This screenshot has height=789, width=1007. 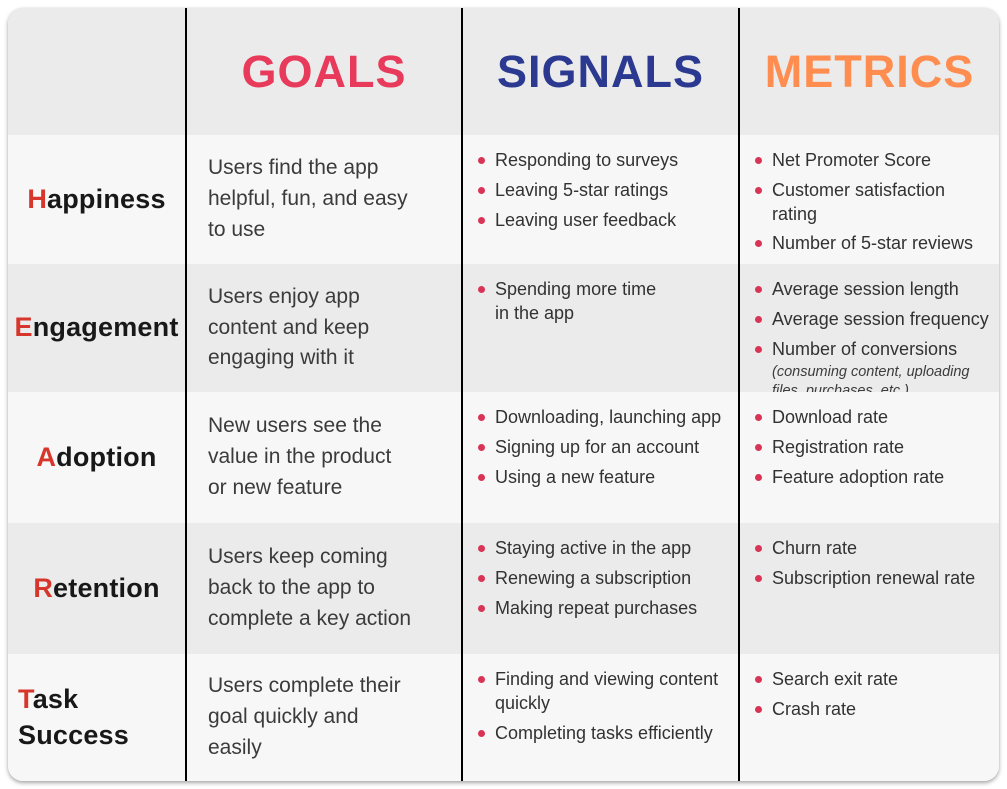 I want to click on category-label: Engagement, so click(x=96, y=327).